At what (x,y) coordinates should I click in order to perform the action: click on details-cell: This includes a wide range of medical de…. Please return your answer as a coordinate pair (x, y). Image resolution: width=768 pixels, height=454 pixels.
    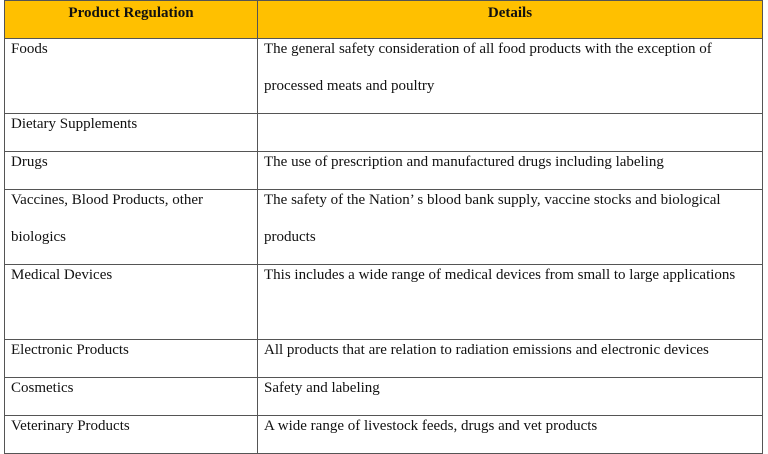
    Looking at the image, I should click on (510, 302).